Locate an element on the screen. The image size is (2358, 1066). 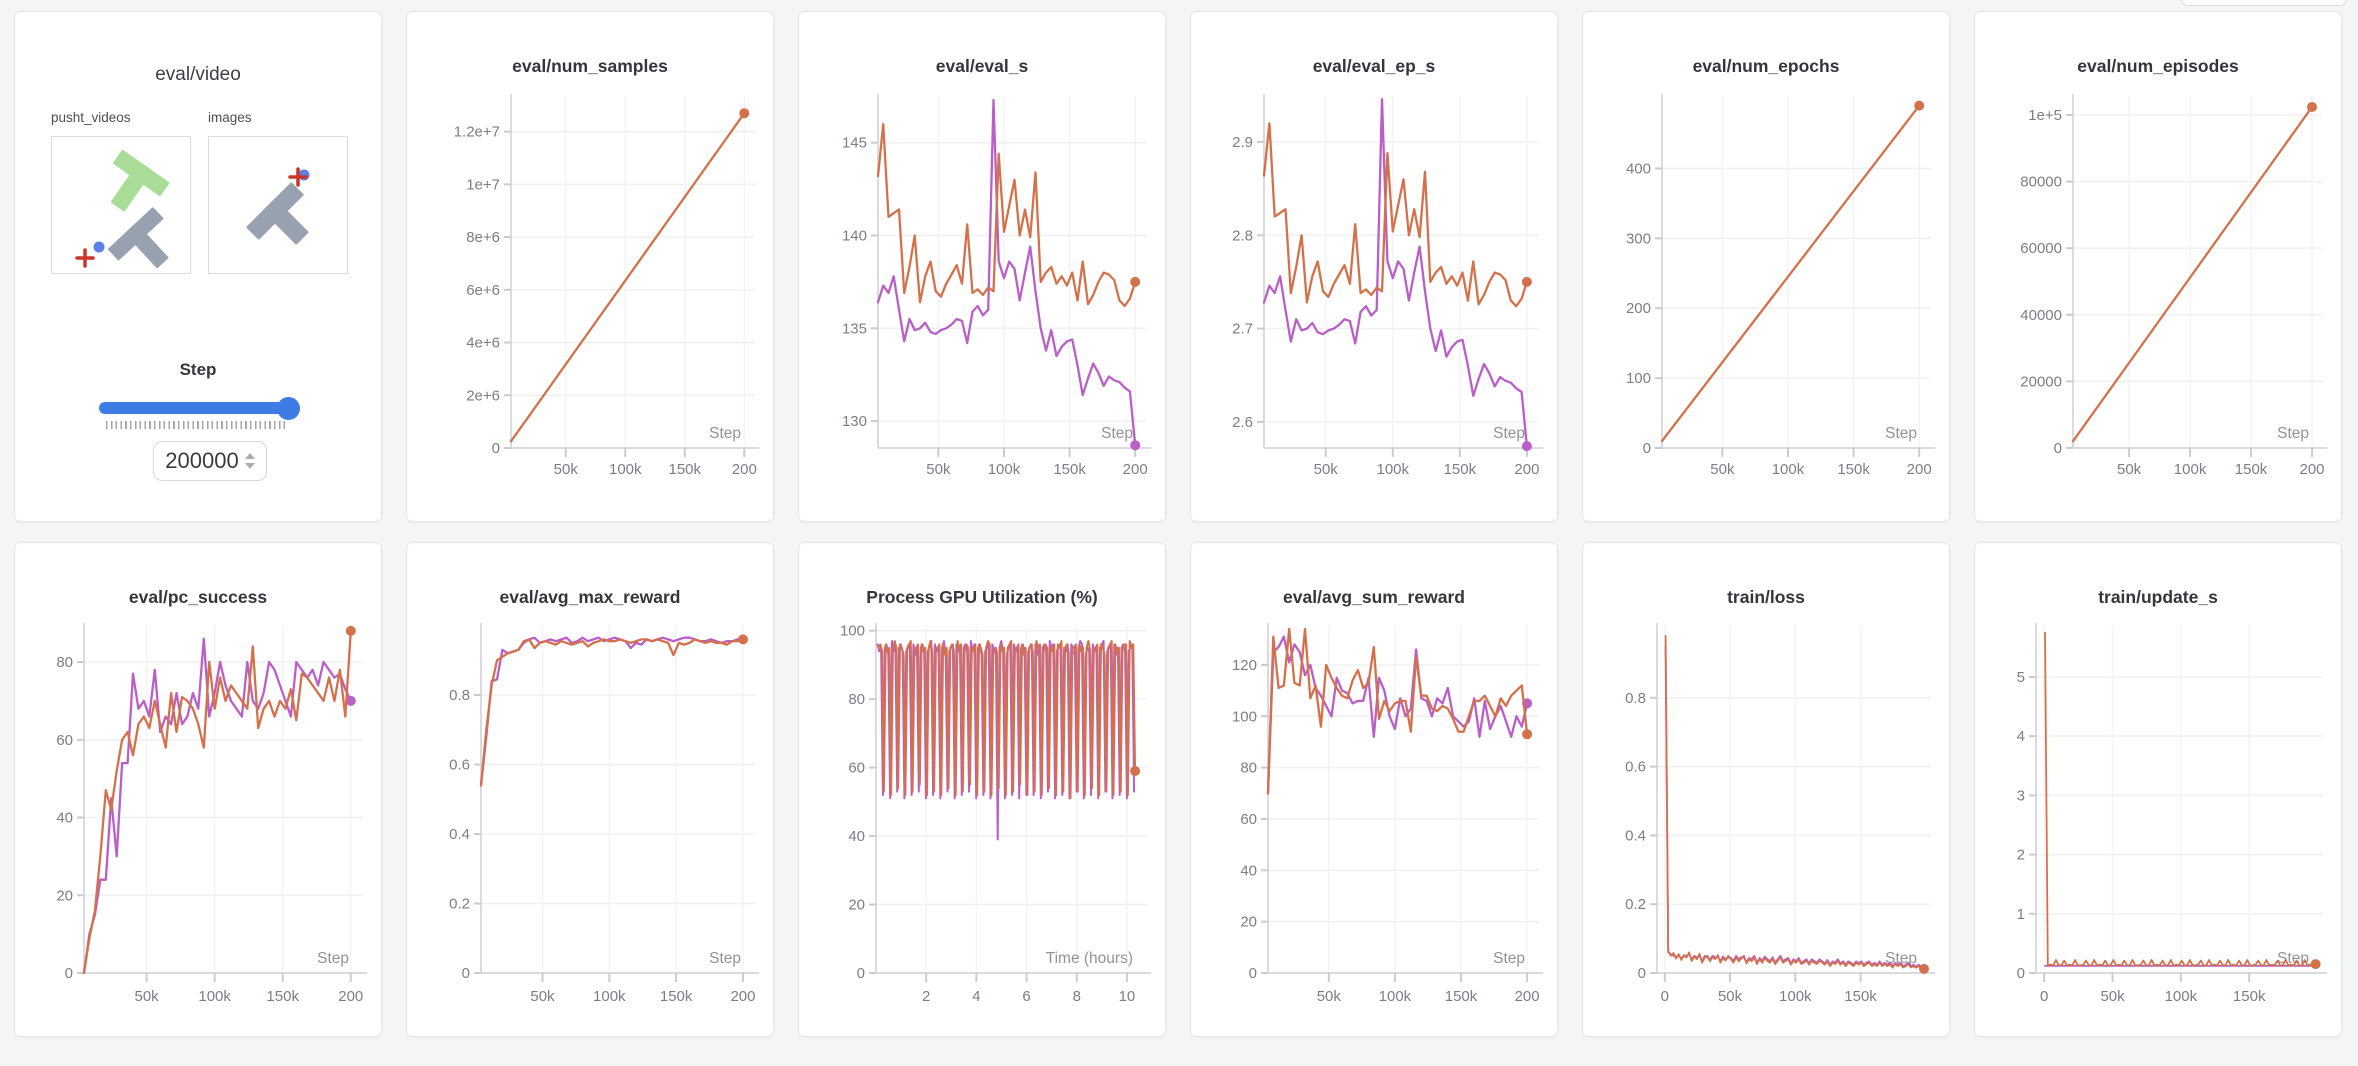
svg-text: 145 is located at coordinates (854, 143).